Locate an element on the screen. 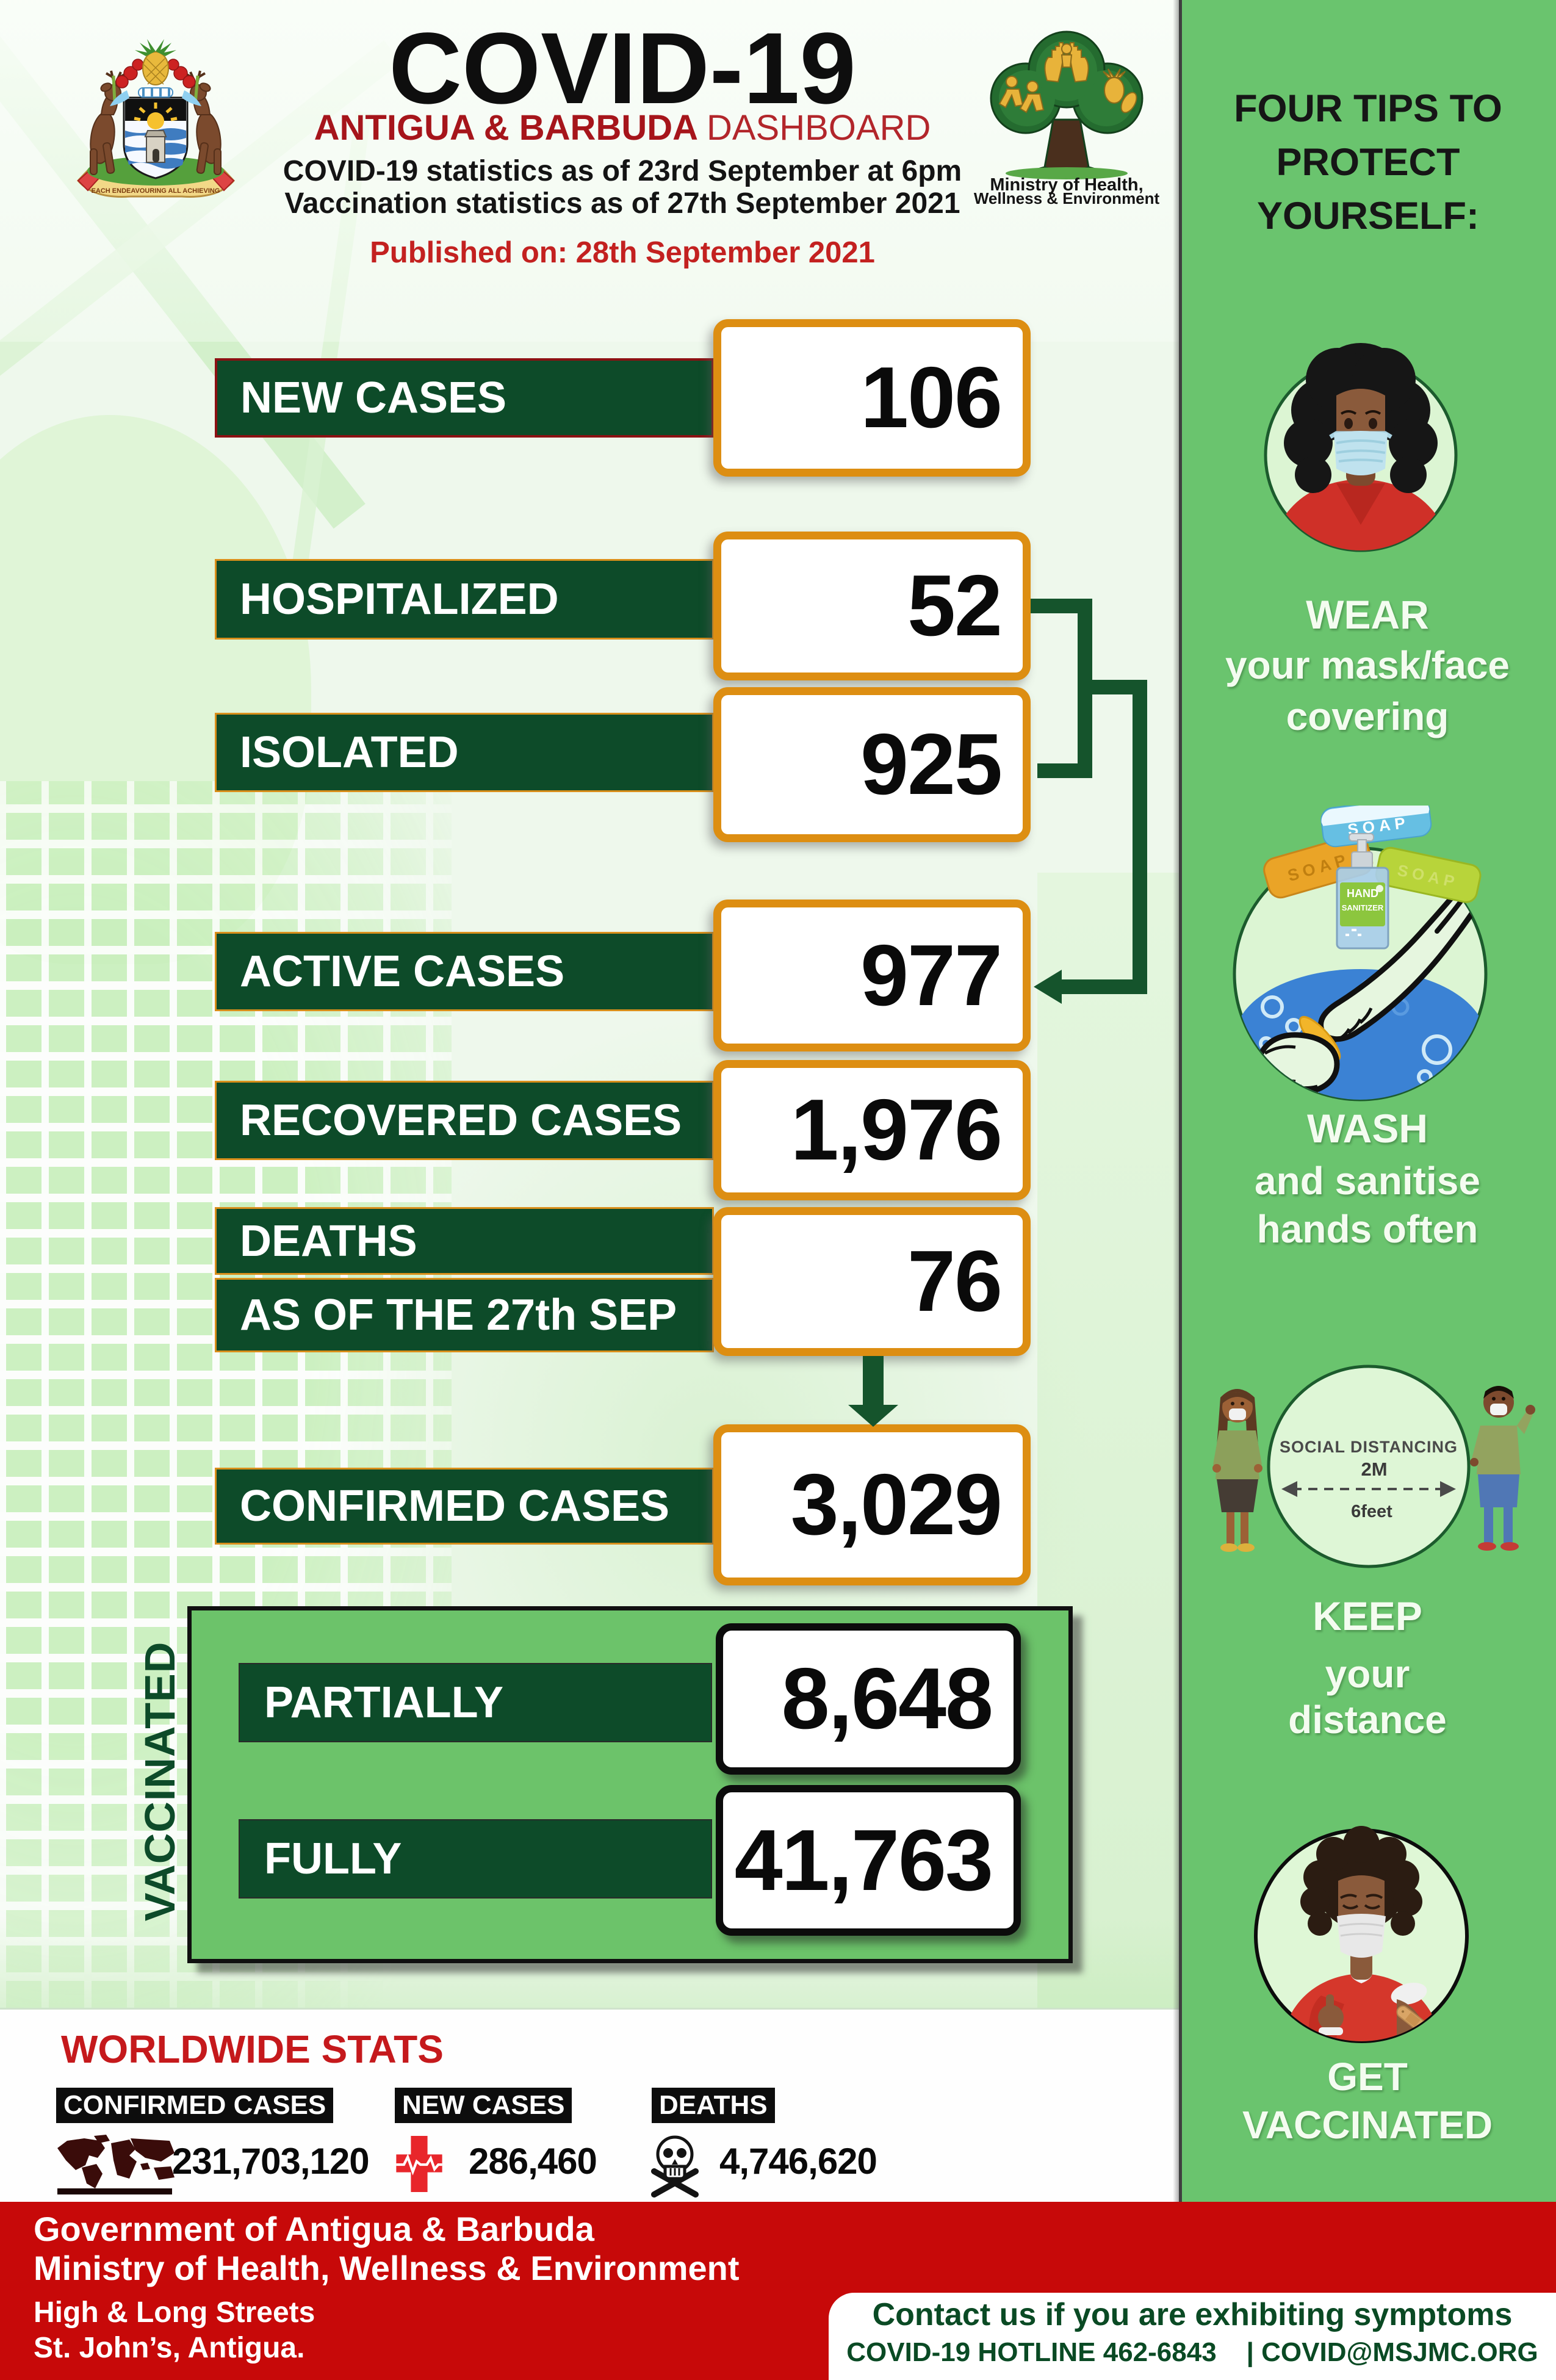 The image size is (1556, 2380). svg-text: 6feet is located at coordinates (1372, 1511).